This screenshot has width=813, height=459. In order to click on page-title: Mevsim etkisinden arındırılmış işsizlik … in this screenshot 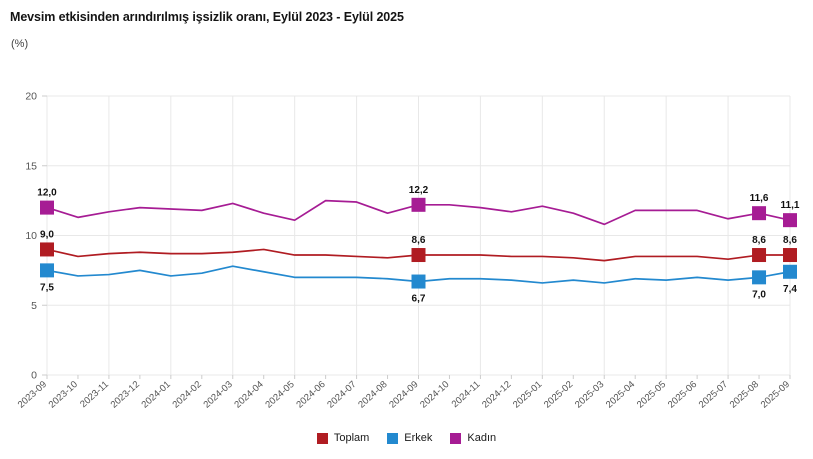, I will do `click(207, 17)`.